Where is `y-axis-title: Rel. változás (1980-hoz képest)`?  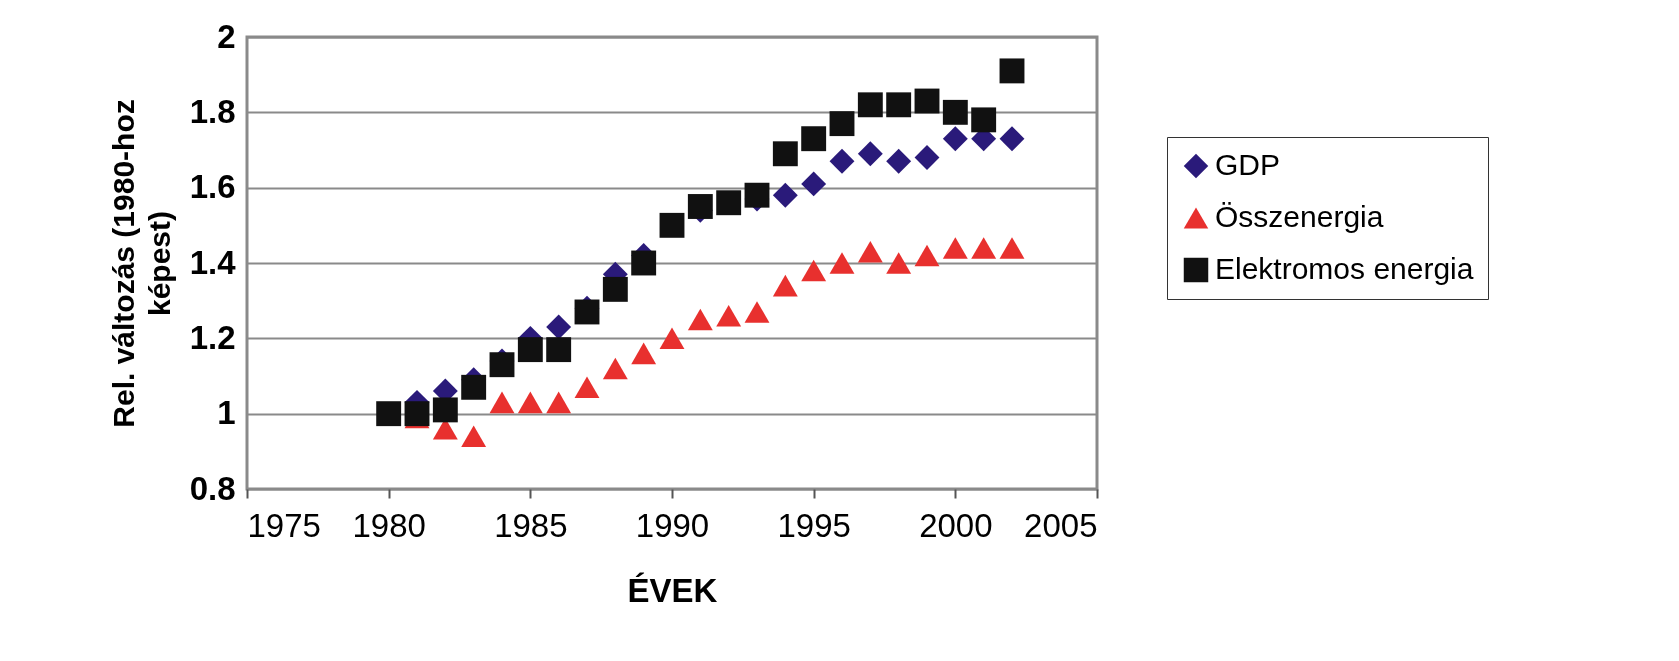
y-axis-title: Rel. változás (1980-hoz képest) is located at coordinates (141, 263).